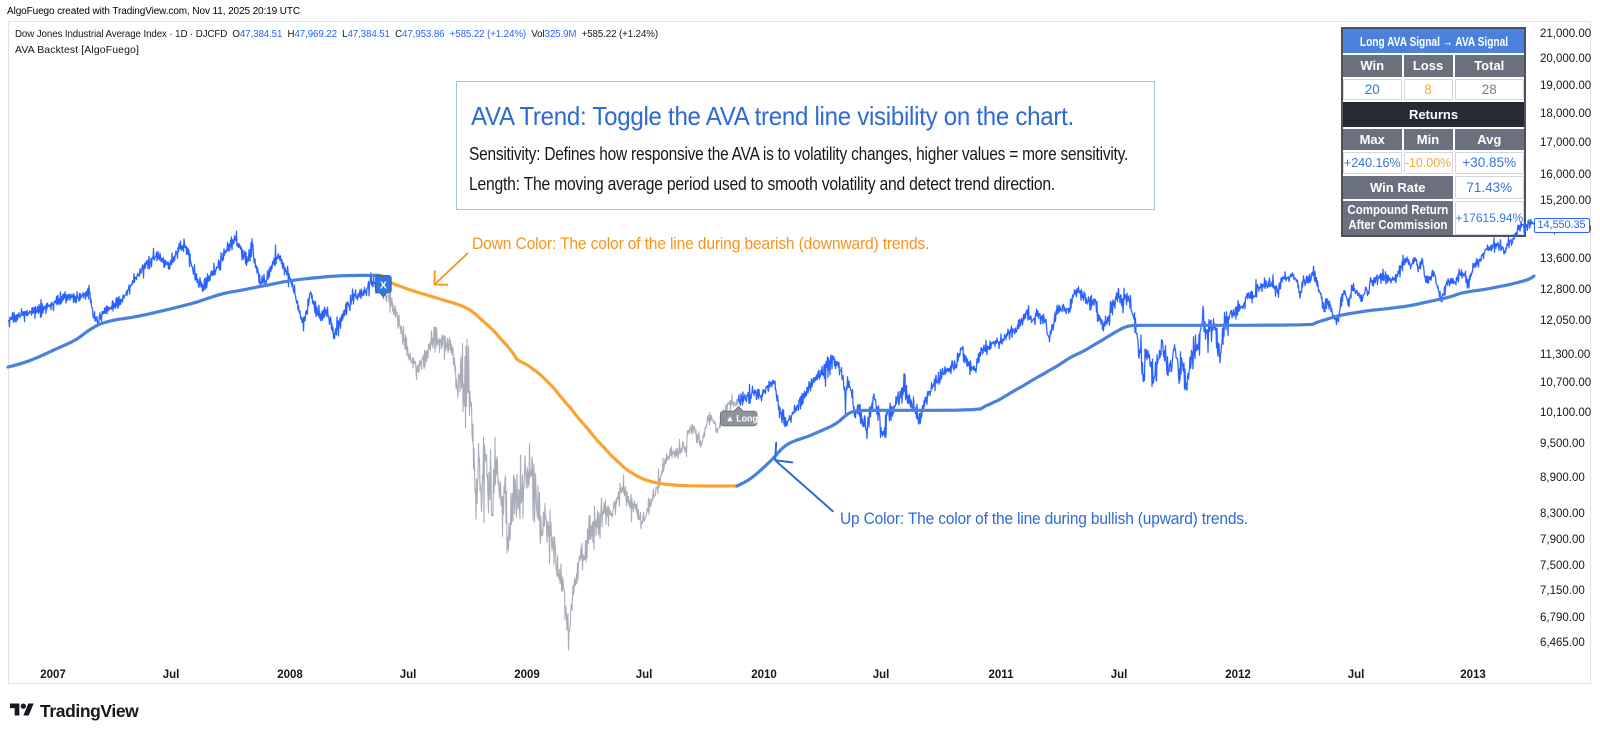 The height and width of the screenshot is (735, 1600). Describe the element at coordinates (747, 419) in the screenshot. I see `svg-text: Long` at that location.